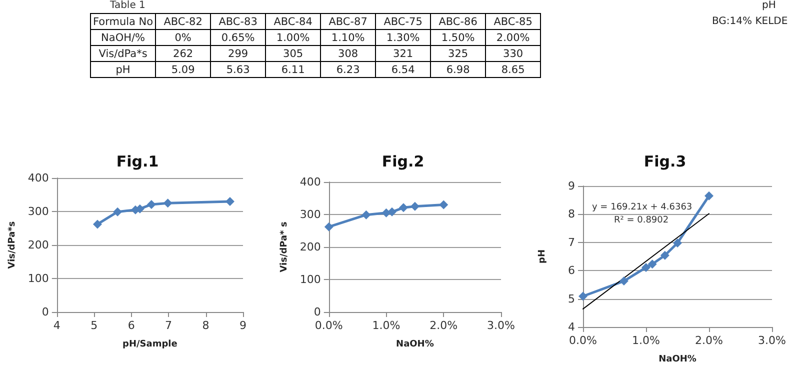 This screenshot has height=371, width=800. I want to click on category-label: ABC-87, so click(348, 22).